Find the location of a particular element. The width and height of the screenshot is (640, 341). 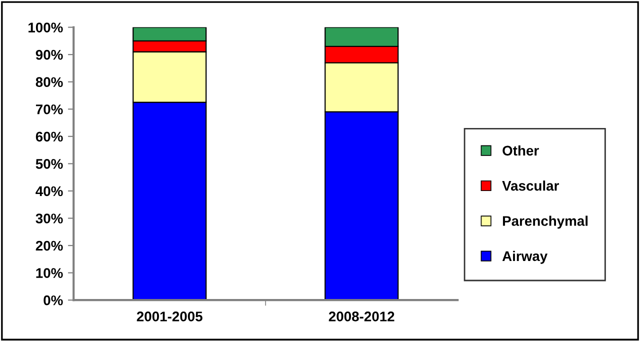

legend-label: Vascular is located at coordinates (530, 185).